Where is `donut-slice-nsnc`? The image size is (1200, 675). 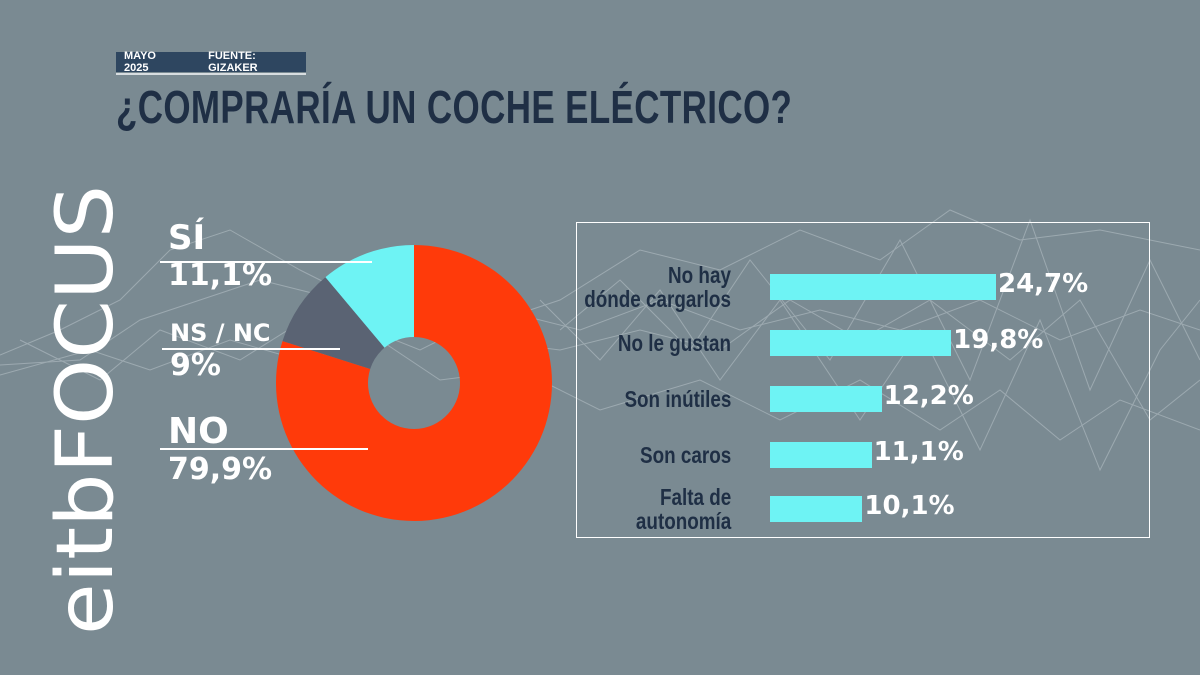 donut-slice-nsnc is located at coordinates (333, 323).